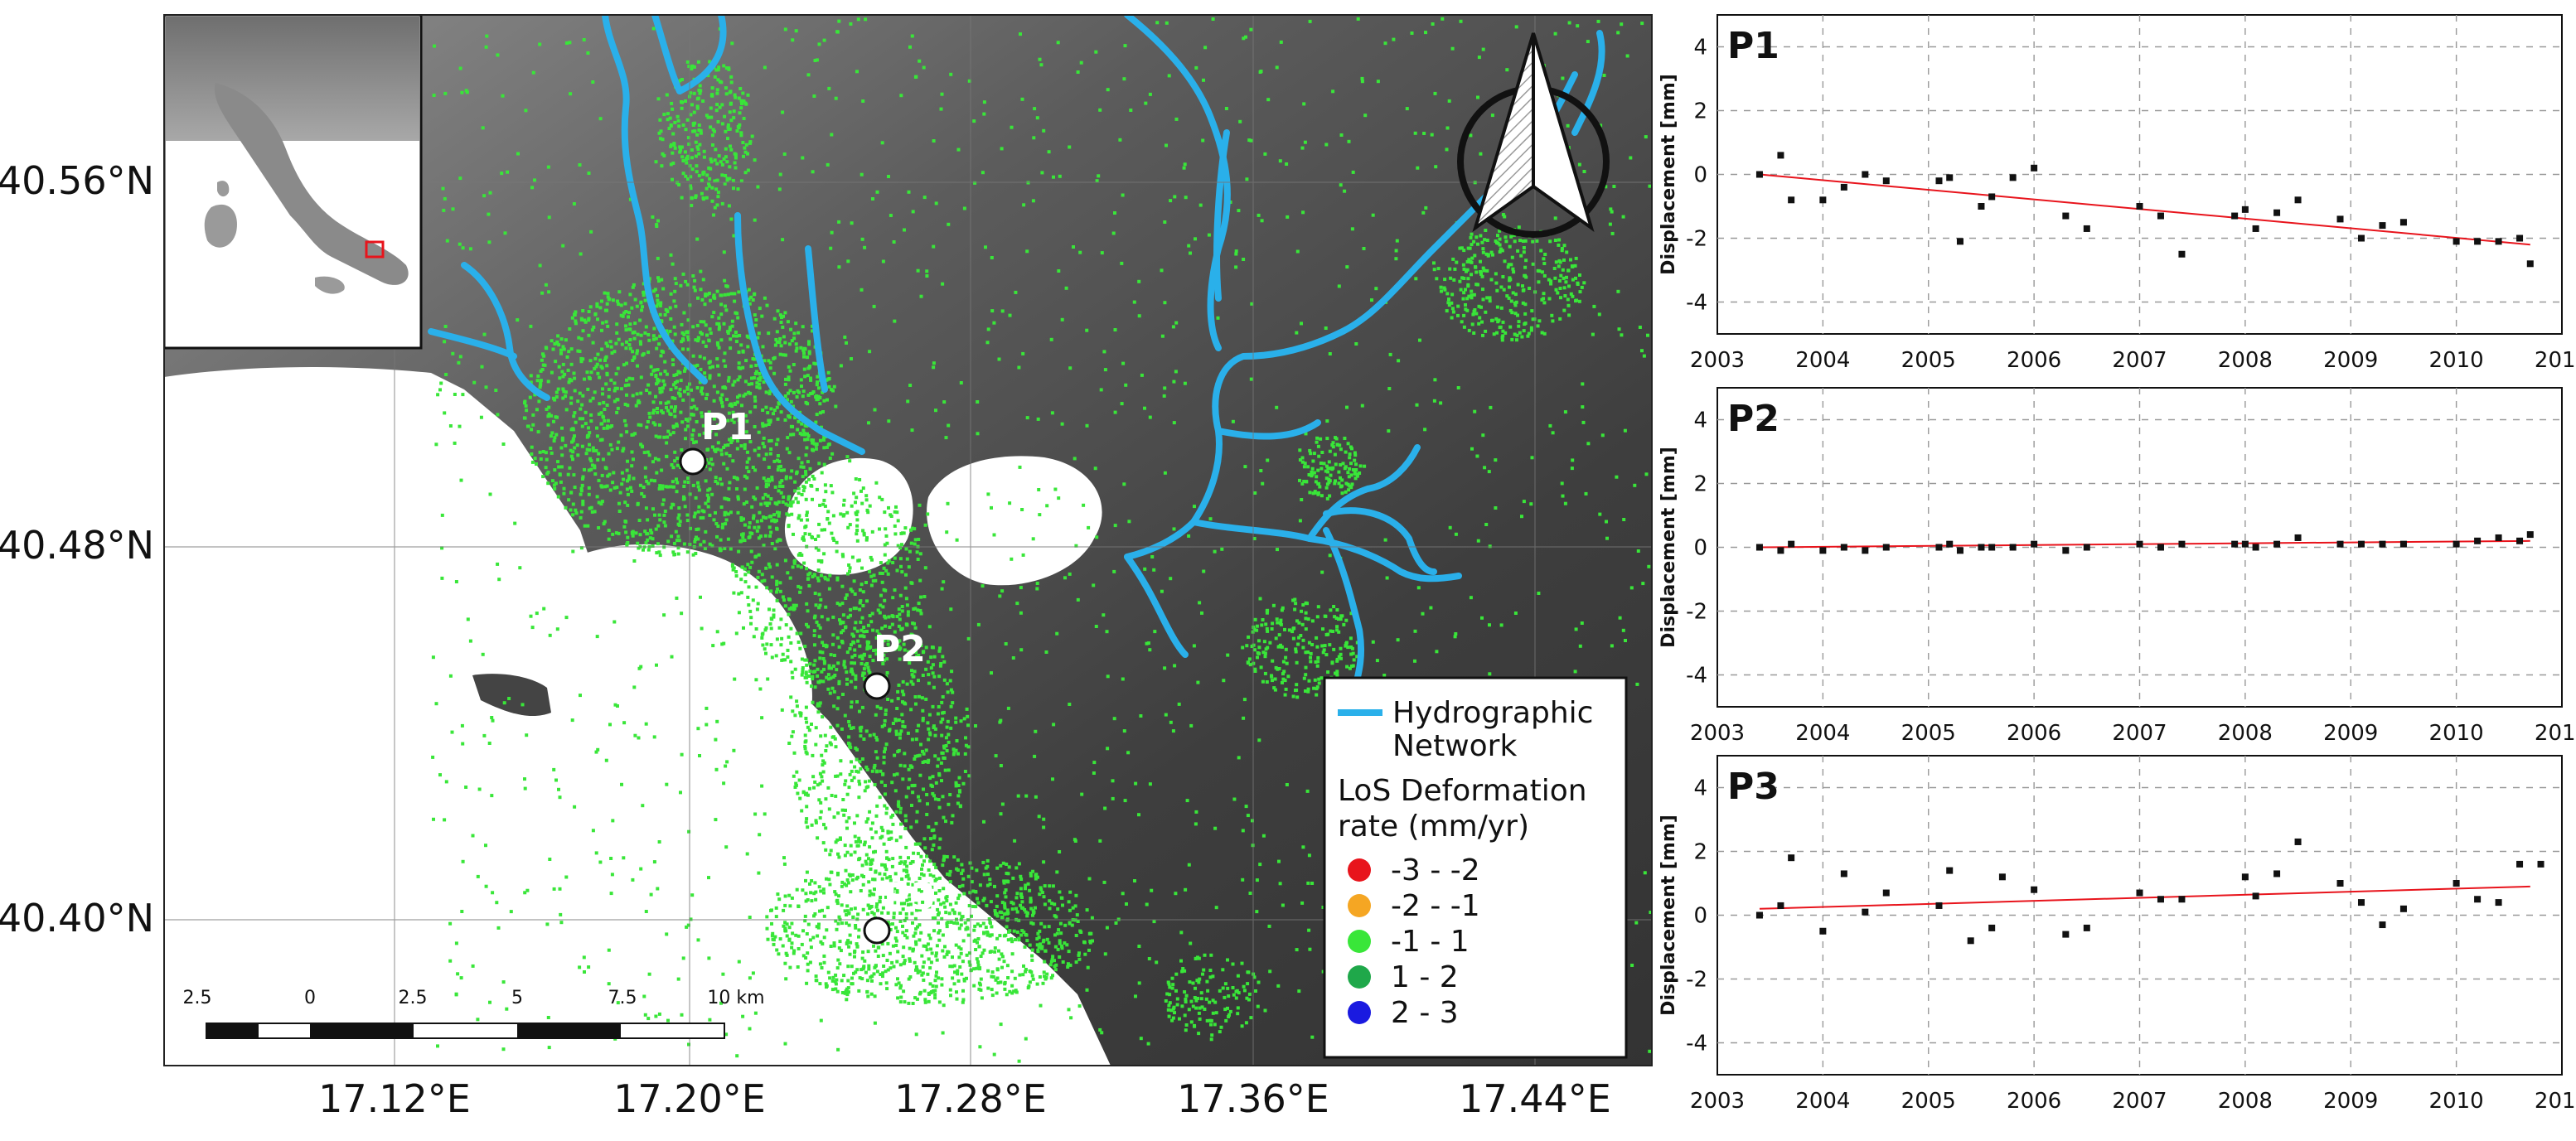  Describe the element at coordinates (848, 516) in the screenshot. I see `mar-piccolo-first-seno` at that location.